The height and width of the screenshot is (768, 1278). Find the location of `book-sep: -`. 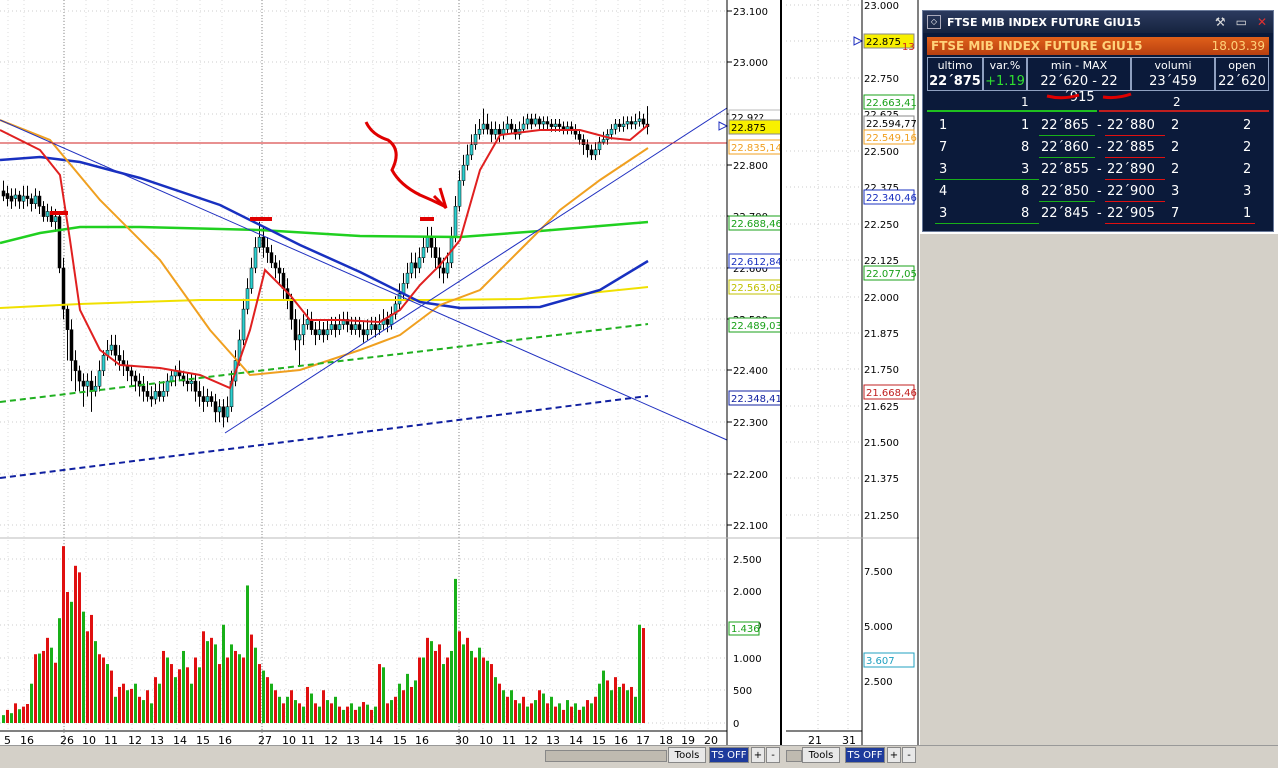

book-sep: - is located at coordinates (1099, 125).